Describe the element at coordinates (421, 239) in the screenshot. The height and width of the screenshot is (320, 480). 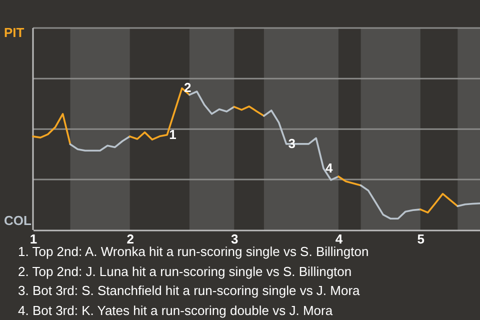
I see `x-tick-label: 5` at that location.